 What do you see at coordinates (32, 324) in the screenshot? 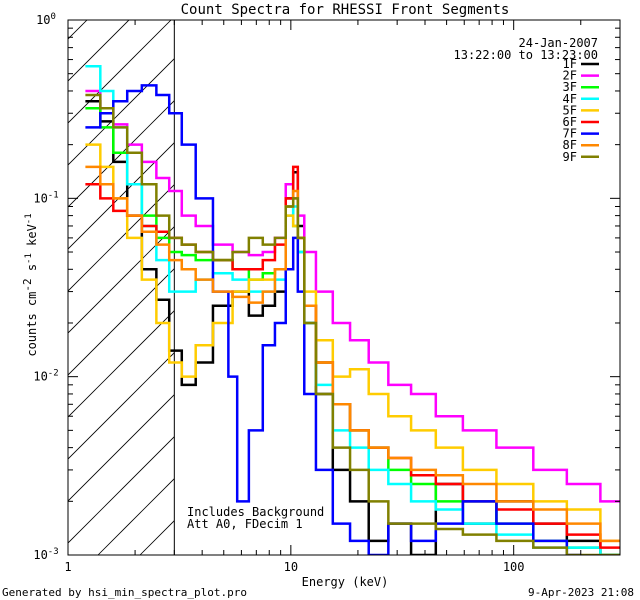
I see `y-label-part-0: counts cm` at bounding box center [32, 324].